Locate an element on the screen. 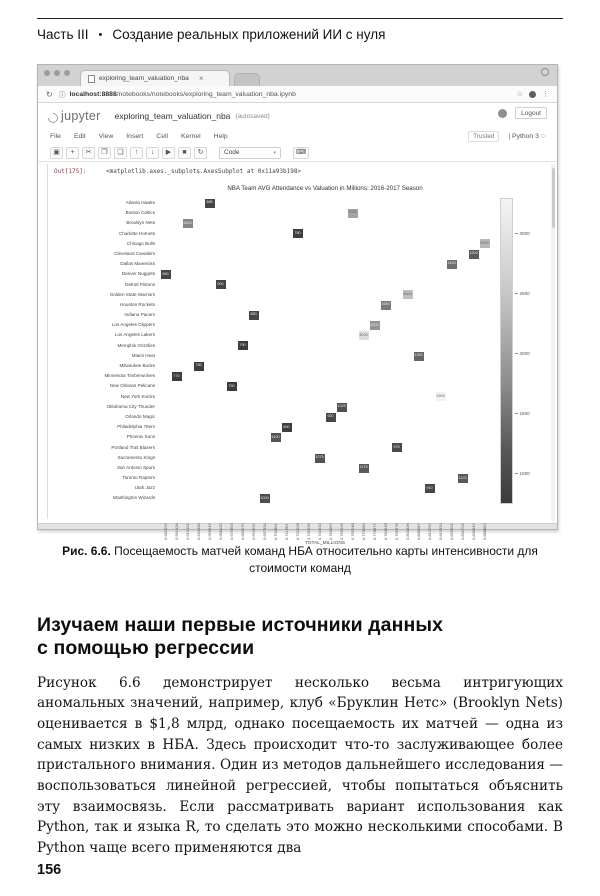 The height and width of the screenshot is (896, 600). heatmap-cell: 885 is located at coordinates (209, 203).